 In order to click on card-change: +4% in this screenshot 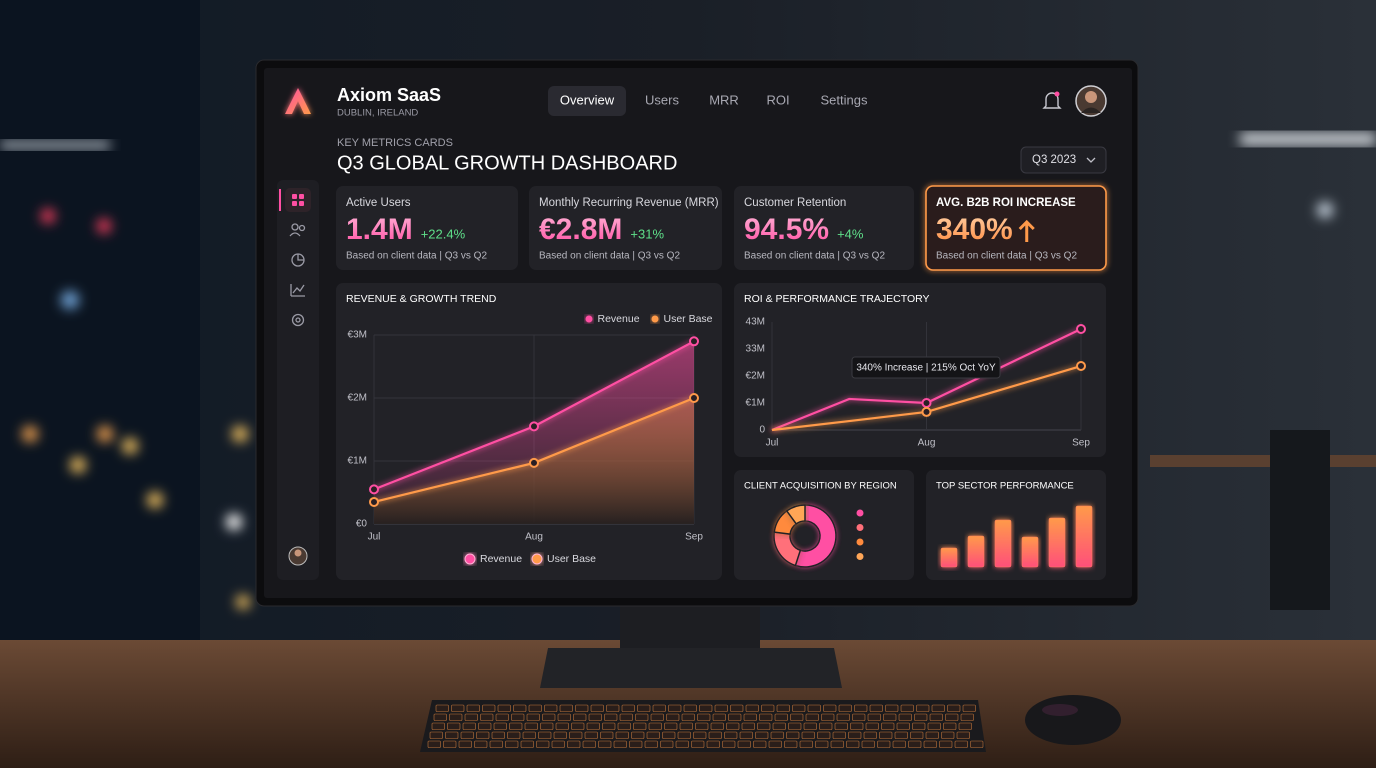, I will do `click(850, 233)`.